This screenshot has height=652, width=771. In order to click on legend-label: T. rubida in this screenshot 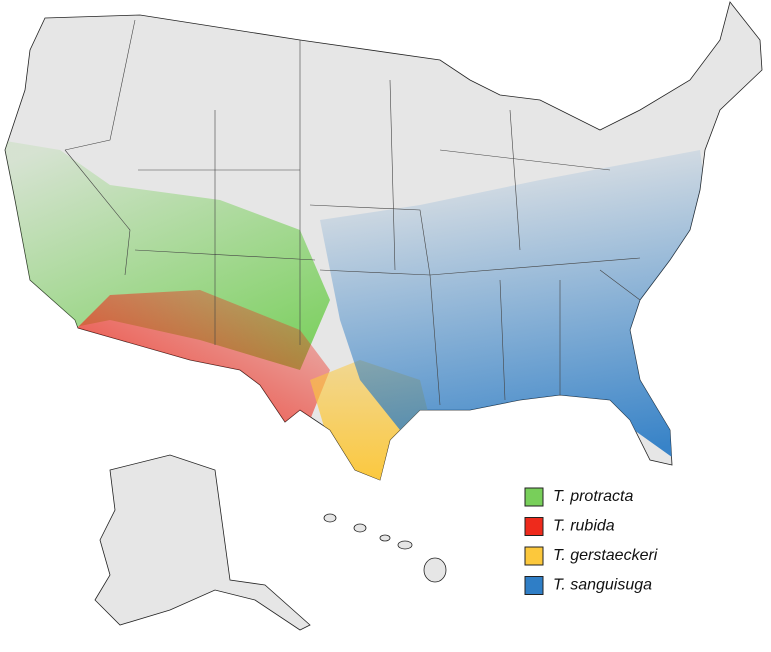, I will do `click(584, 526)`.